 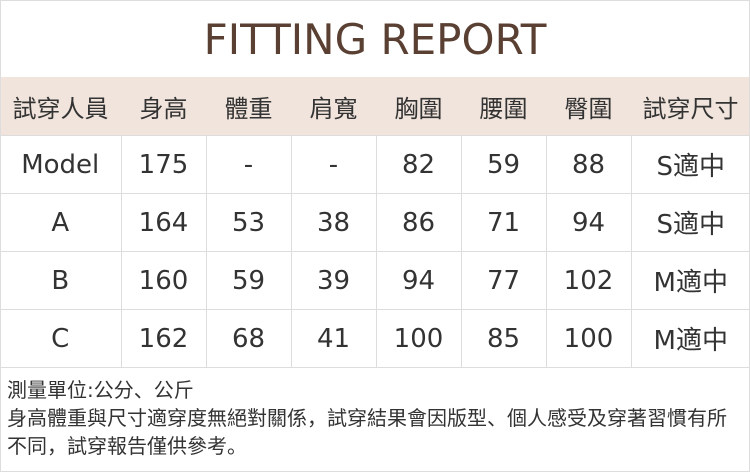 I want to click on table-cell: 41, so click(x=333, y=338).